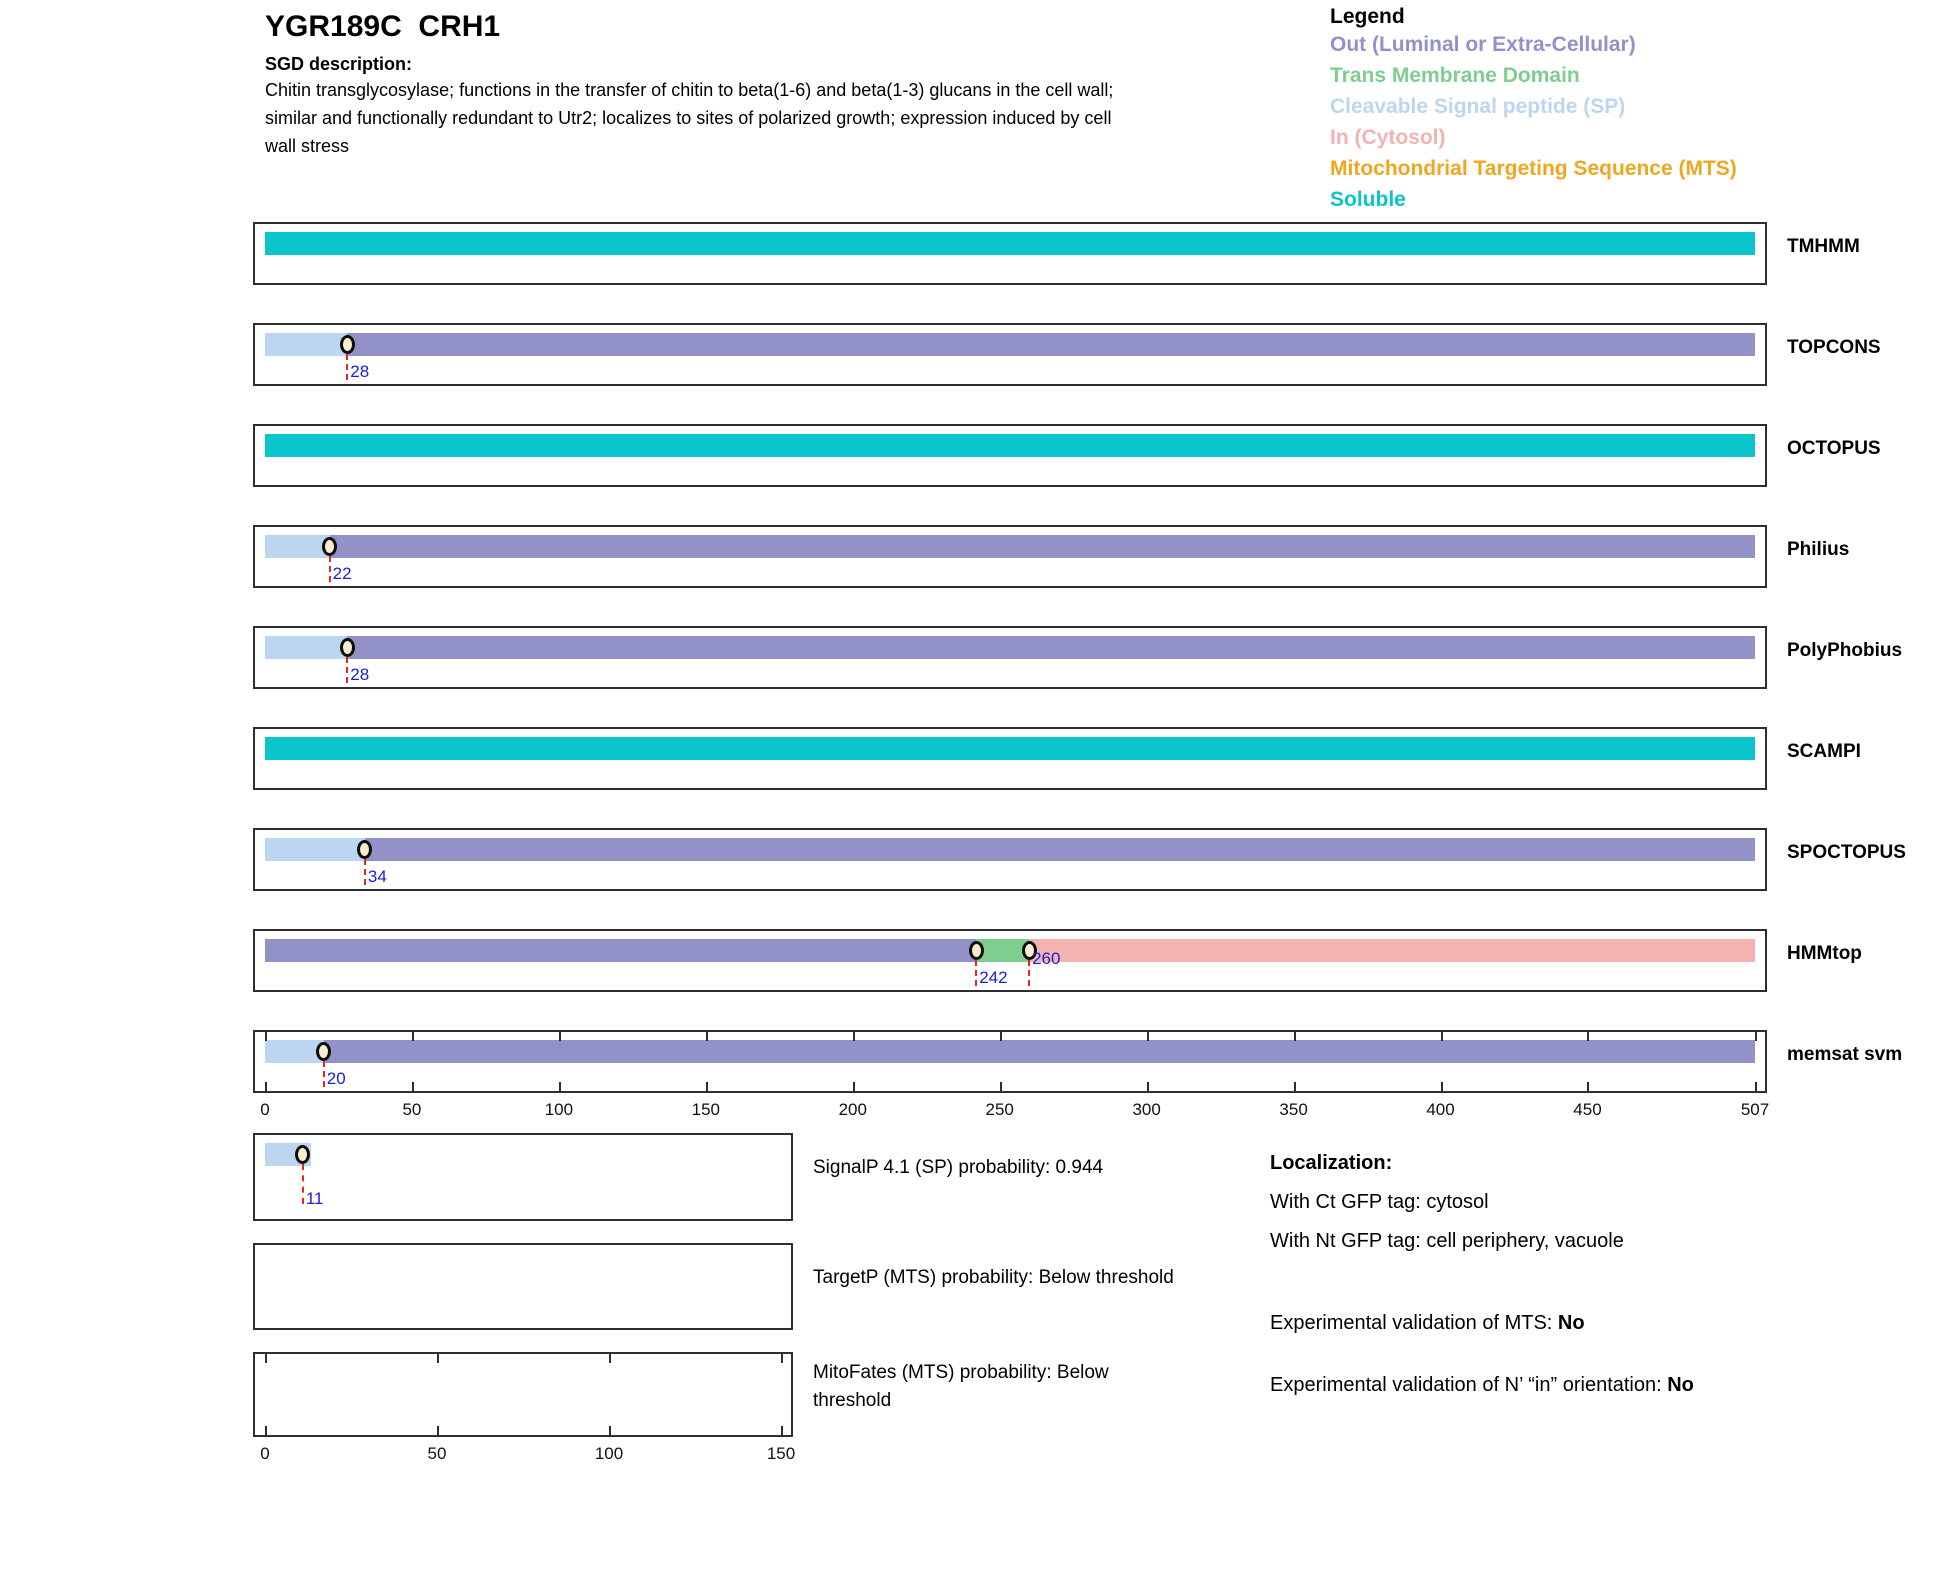  What do you see at coordinates (1845, 650) in the screenshot?
I see `track-label-polyphobius: PolyPhobius` at bounding box center [1845, 650].